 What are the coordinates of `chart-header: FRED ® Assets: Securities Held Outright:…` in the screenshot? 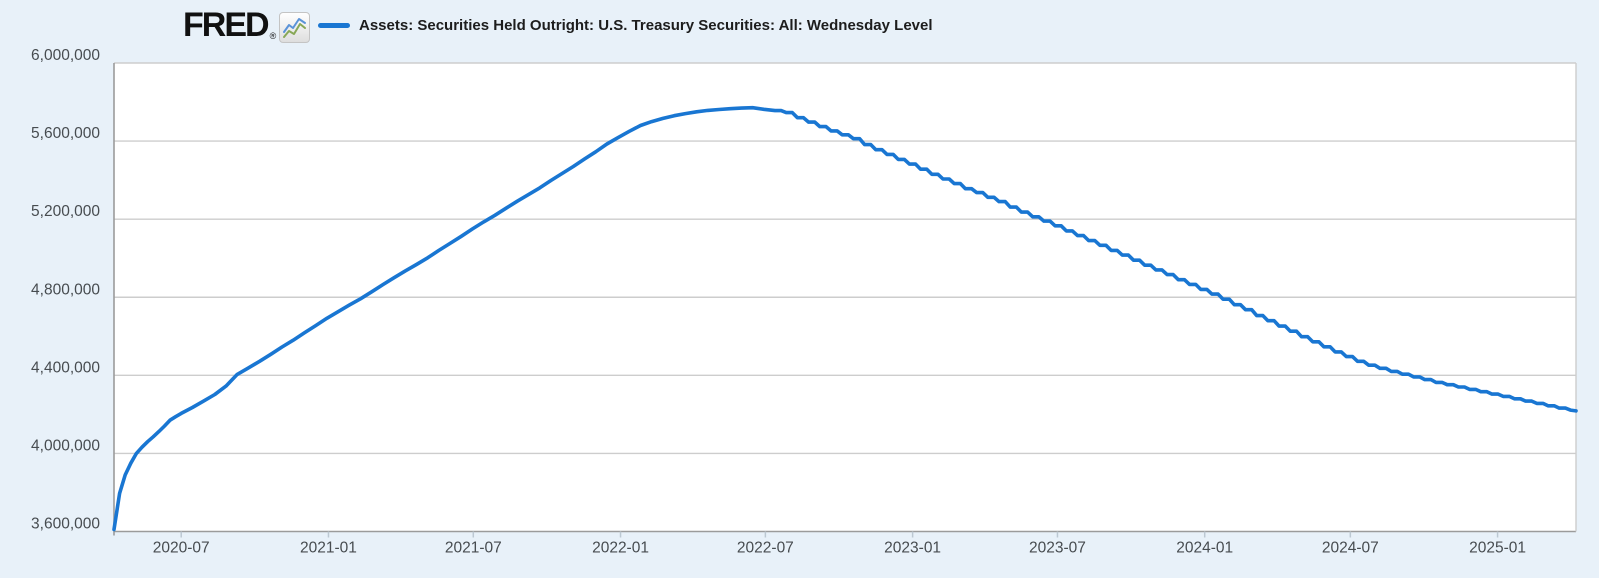 It's located at (799, 26).